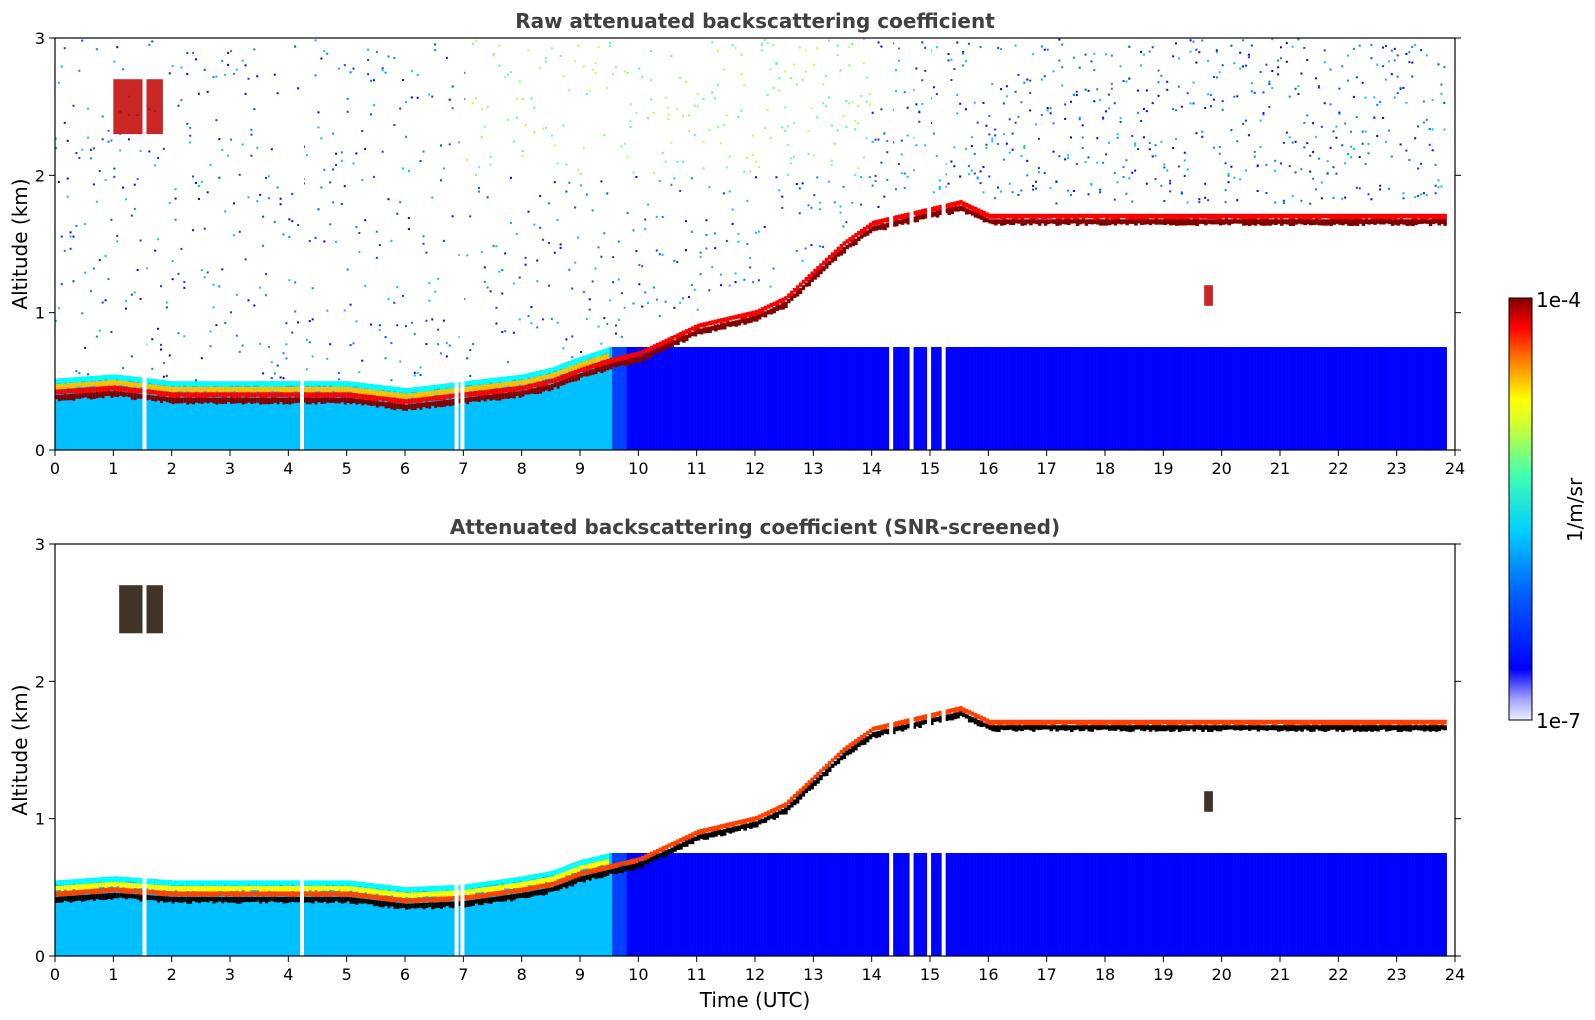  What do you see at coordinates (40, 313) in the screenshot?
I see `y-tick-label: 1` at bounding box center [40, 313].